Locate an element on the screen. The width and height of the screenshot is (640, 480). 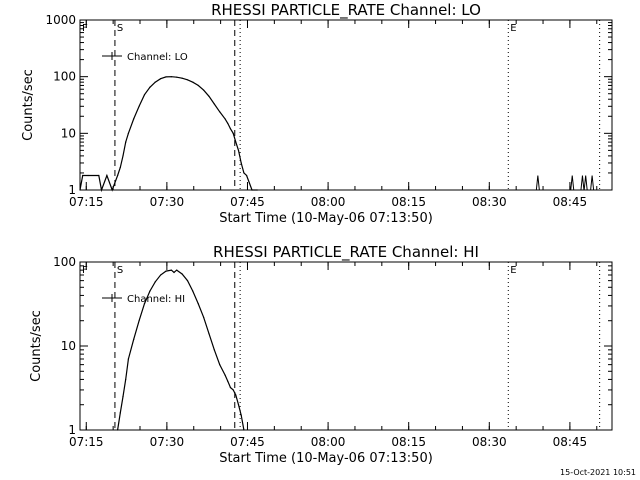
legend-label: Channel: HI is located at coordinates (156, 299).